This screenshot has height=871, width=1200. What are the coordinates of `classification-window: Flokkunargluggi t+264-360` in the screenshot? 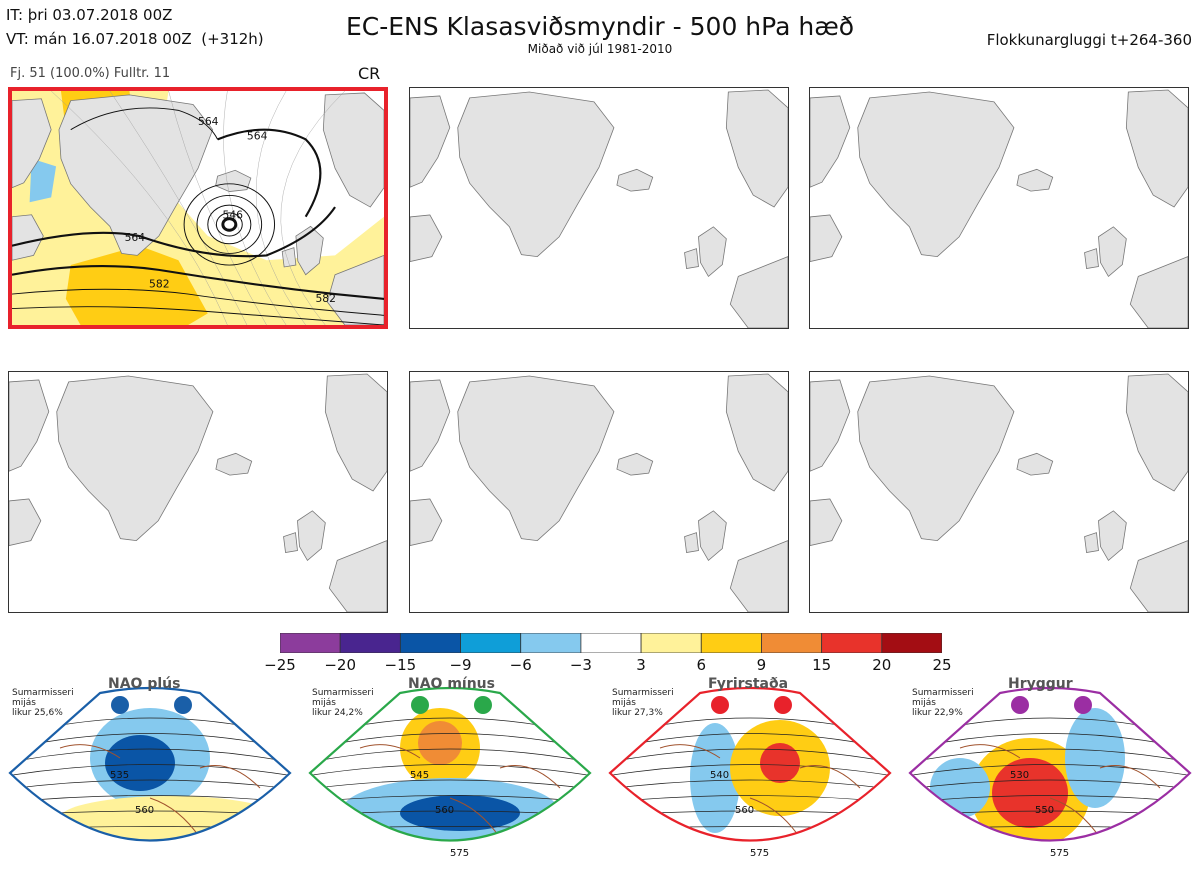 It's located at (1089, 40).